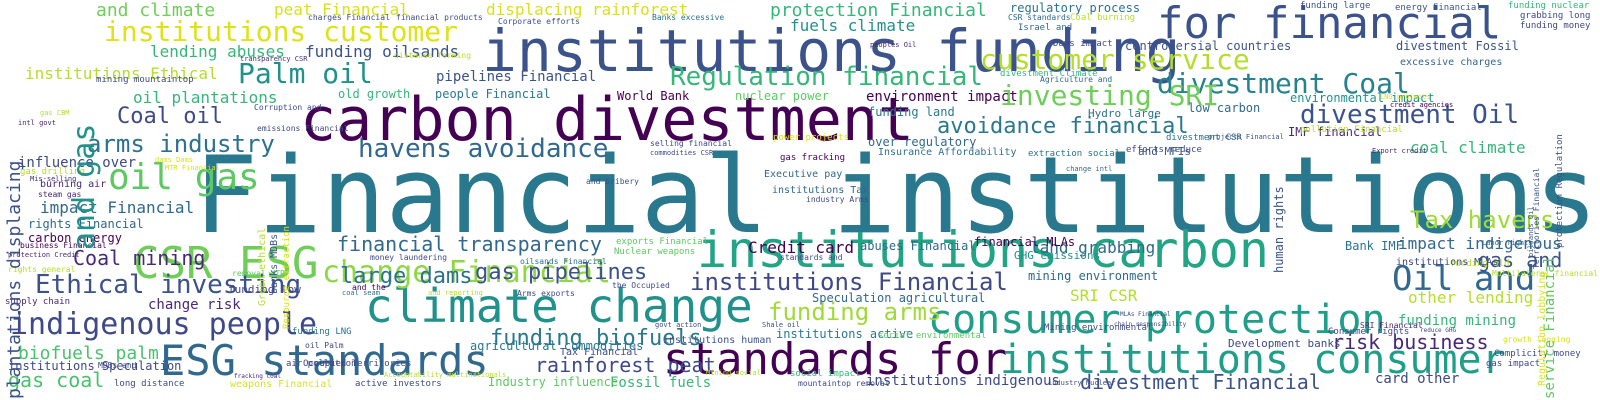 This screenshot has width=1600, height=400. What do you see at coordinates (156, 10) in the screenshot?
I see `word-cloud-term: and climate` at bounding box center [156, 10].